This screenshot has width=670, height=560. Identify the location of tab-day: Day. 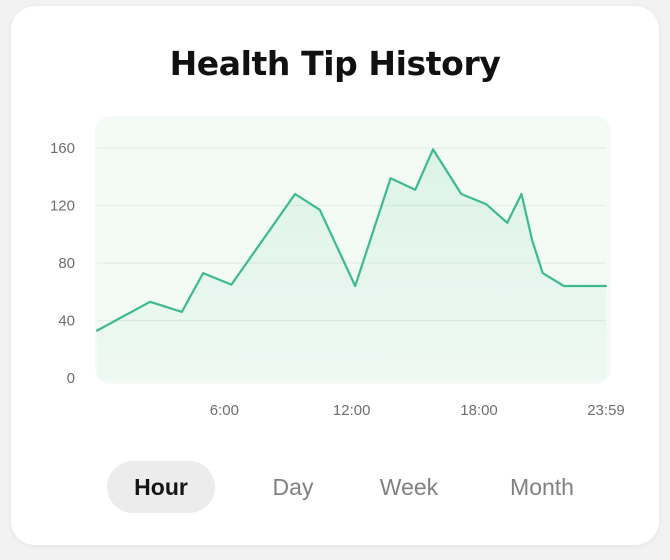
(293, 487).